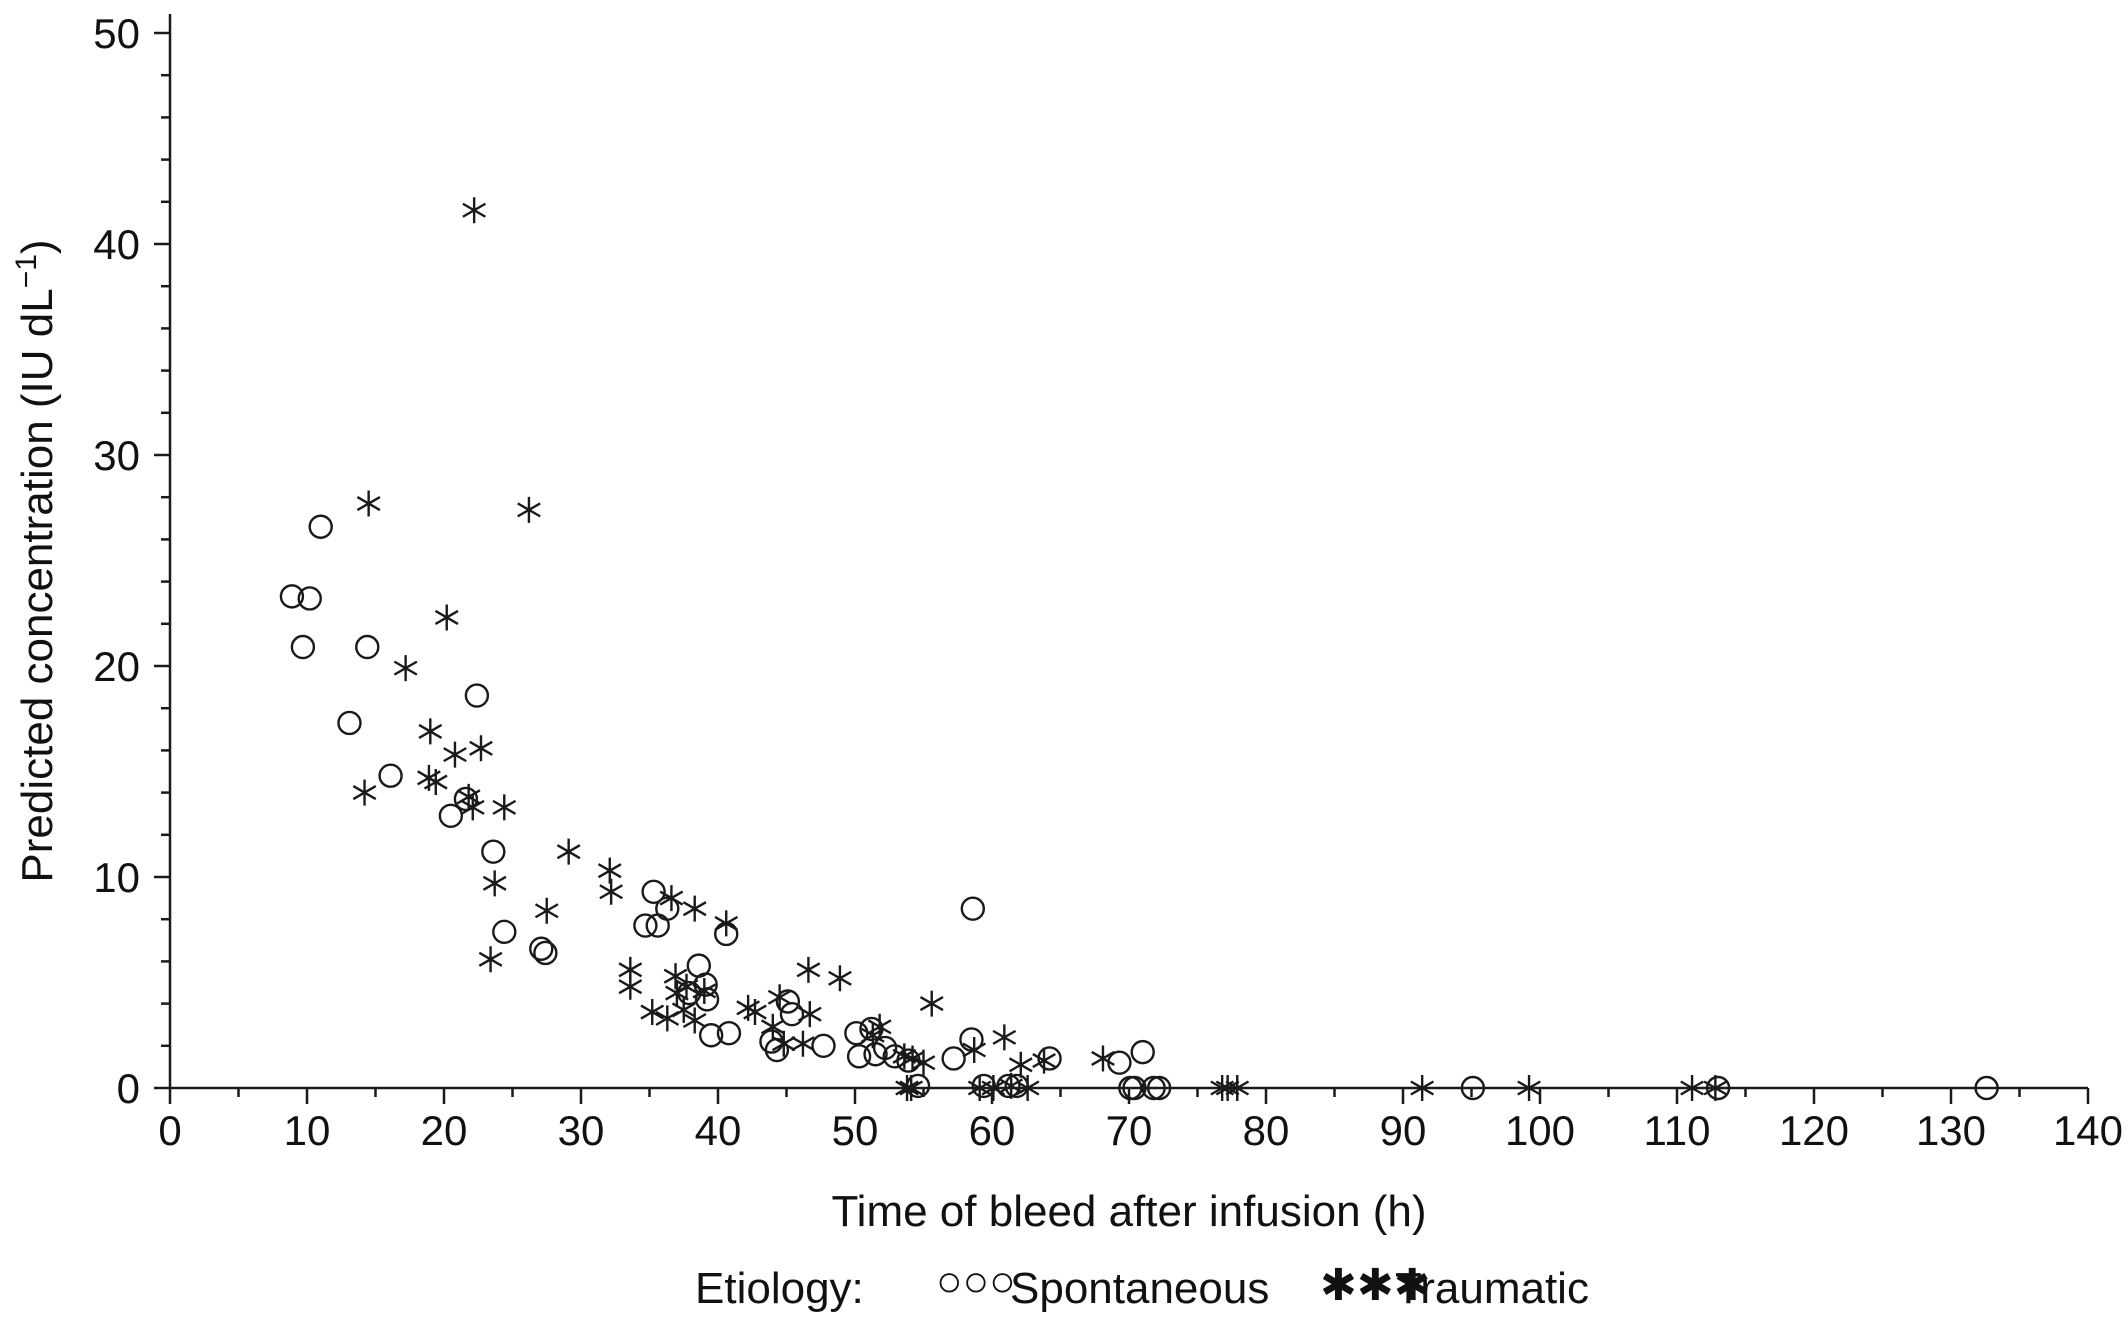  I want to click on y-tick-label-30: 30, so click(116, 455).